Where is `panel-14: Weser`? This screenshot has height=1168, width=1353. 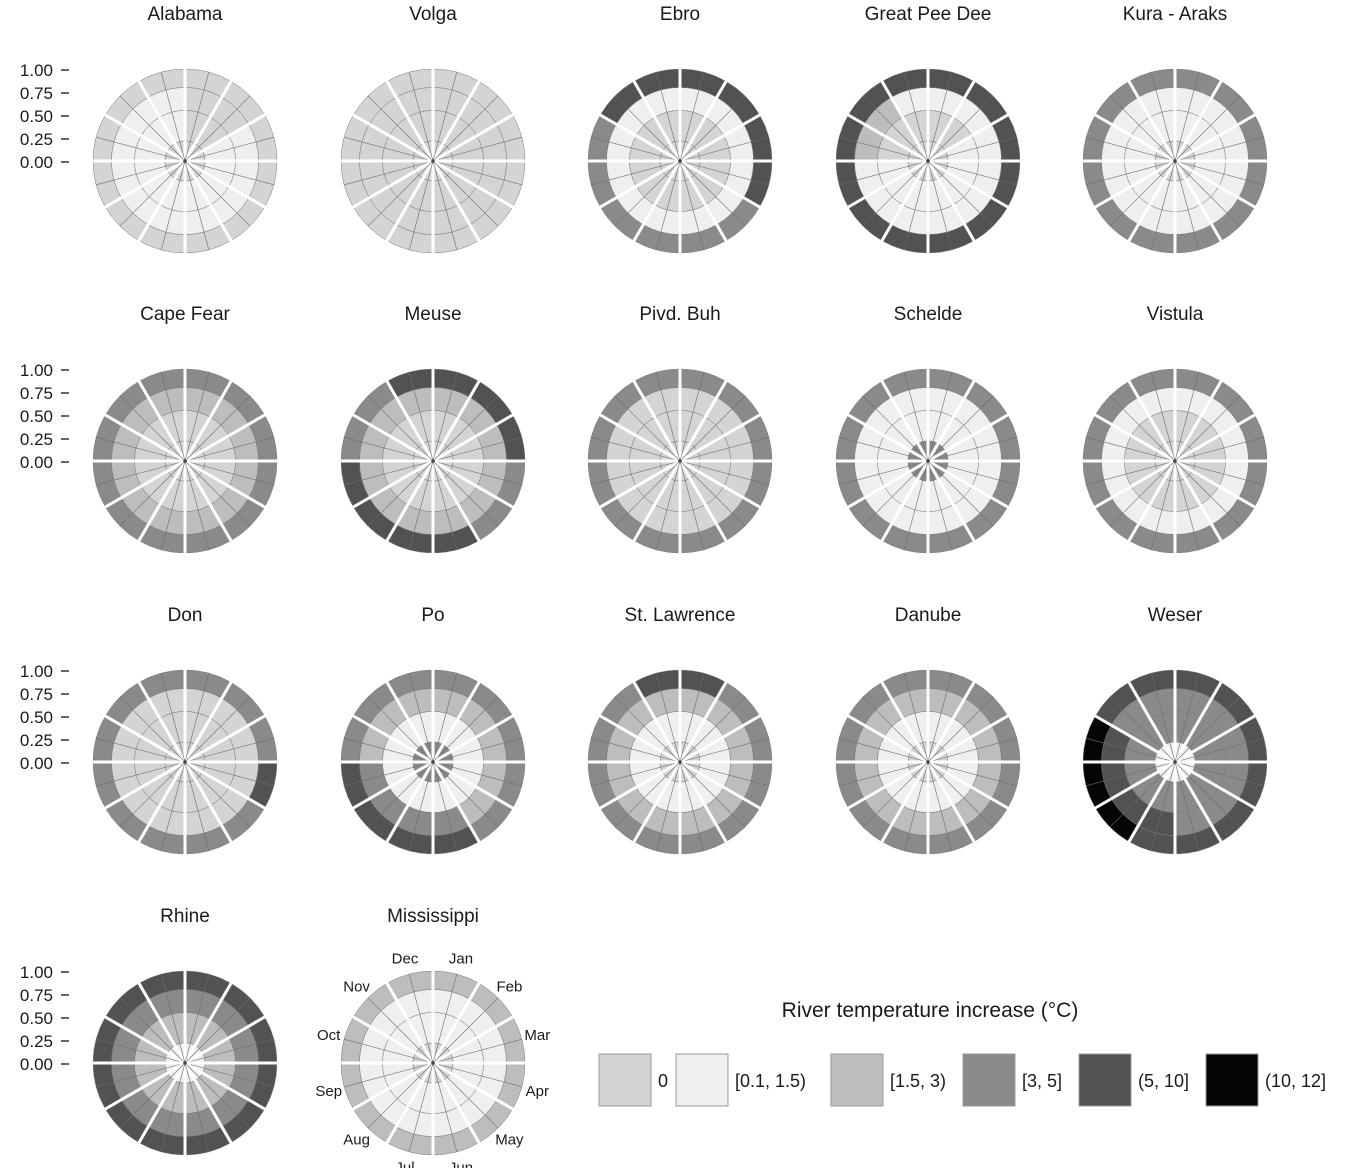 panel-14: Weser is located at coordinates (1175, 730).